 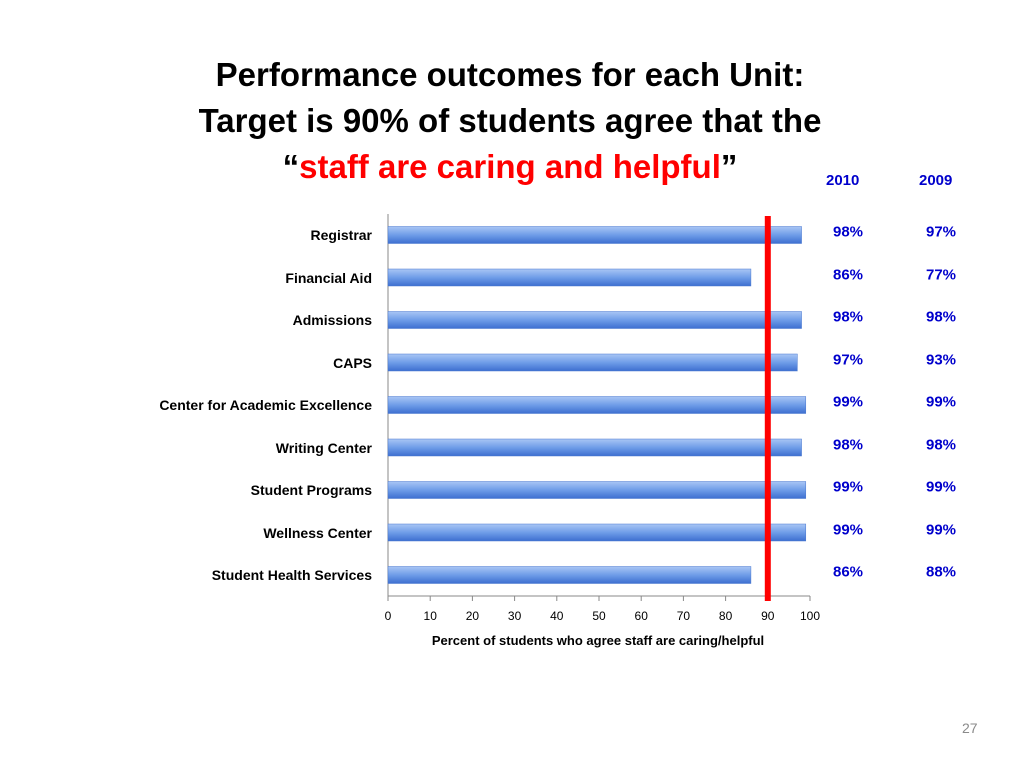 What do you see at coordinates (810, 616) in the screenshot?
I see `x-tick-label: 100` at bounding box center [810, 616].